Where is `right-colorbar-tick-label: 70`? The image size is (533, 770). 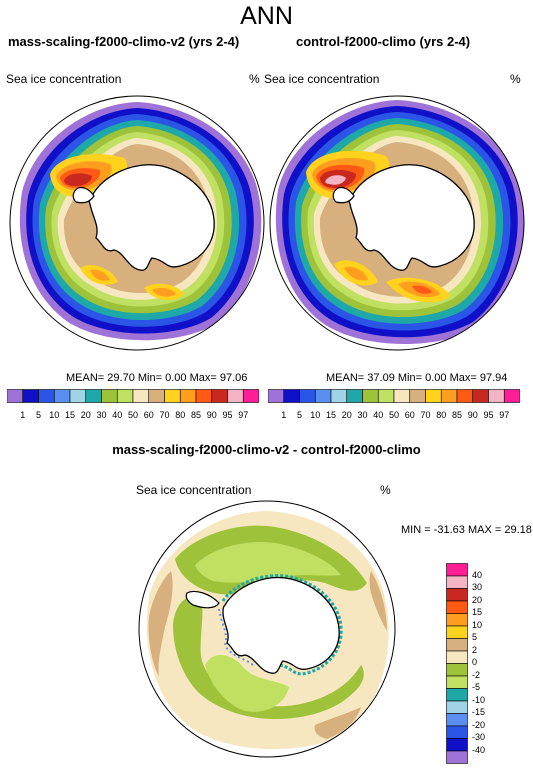 right-colorbar-tick-label: 70 is located at coordinates (425, 415).